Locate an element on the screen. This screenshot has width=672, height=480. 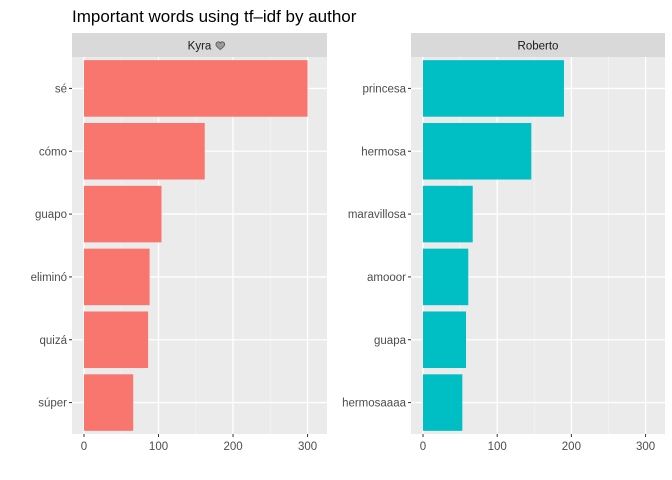
y-tick-label: princesa is located at coordinates (385, 89).